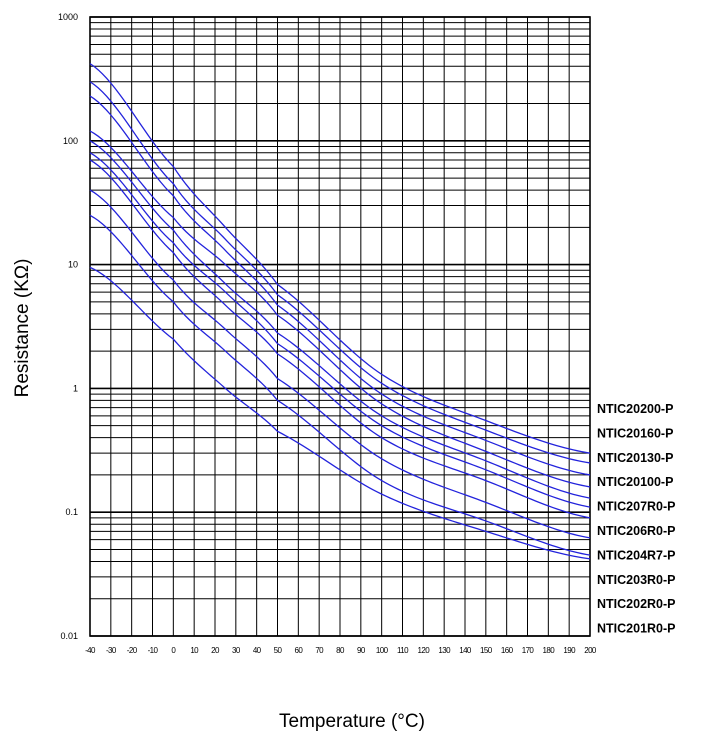 This screenshot has width=712, height=736. Describe the element at coordinates (465, 650) in the screenshot. I see `x-tick-label: 140` at that location.